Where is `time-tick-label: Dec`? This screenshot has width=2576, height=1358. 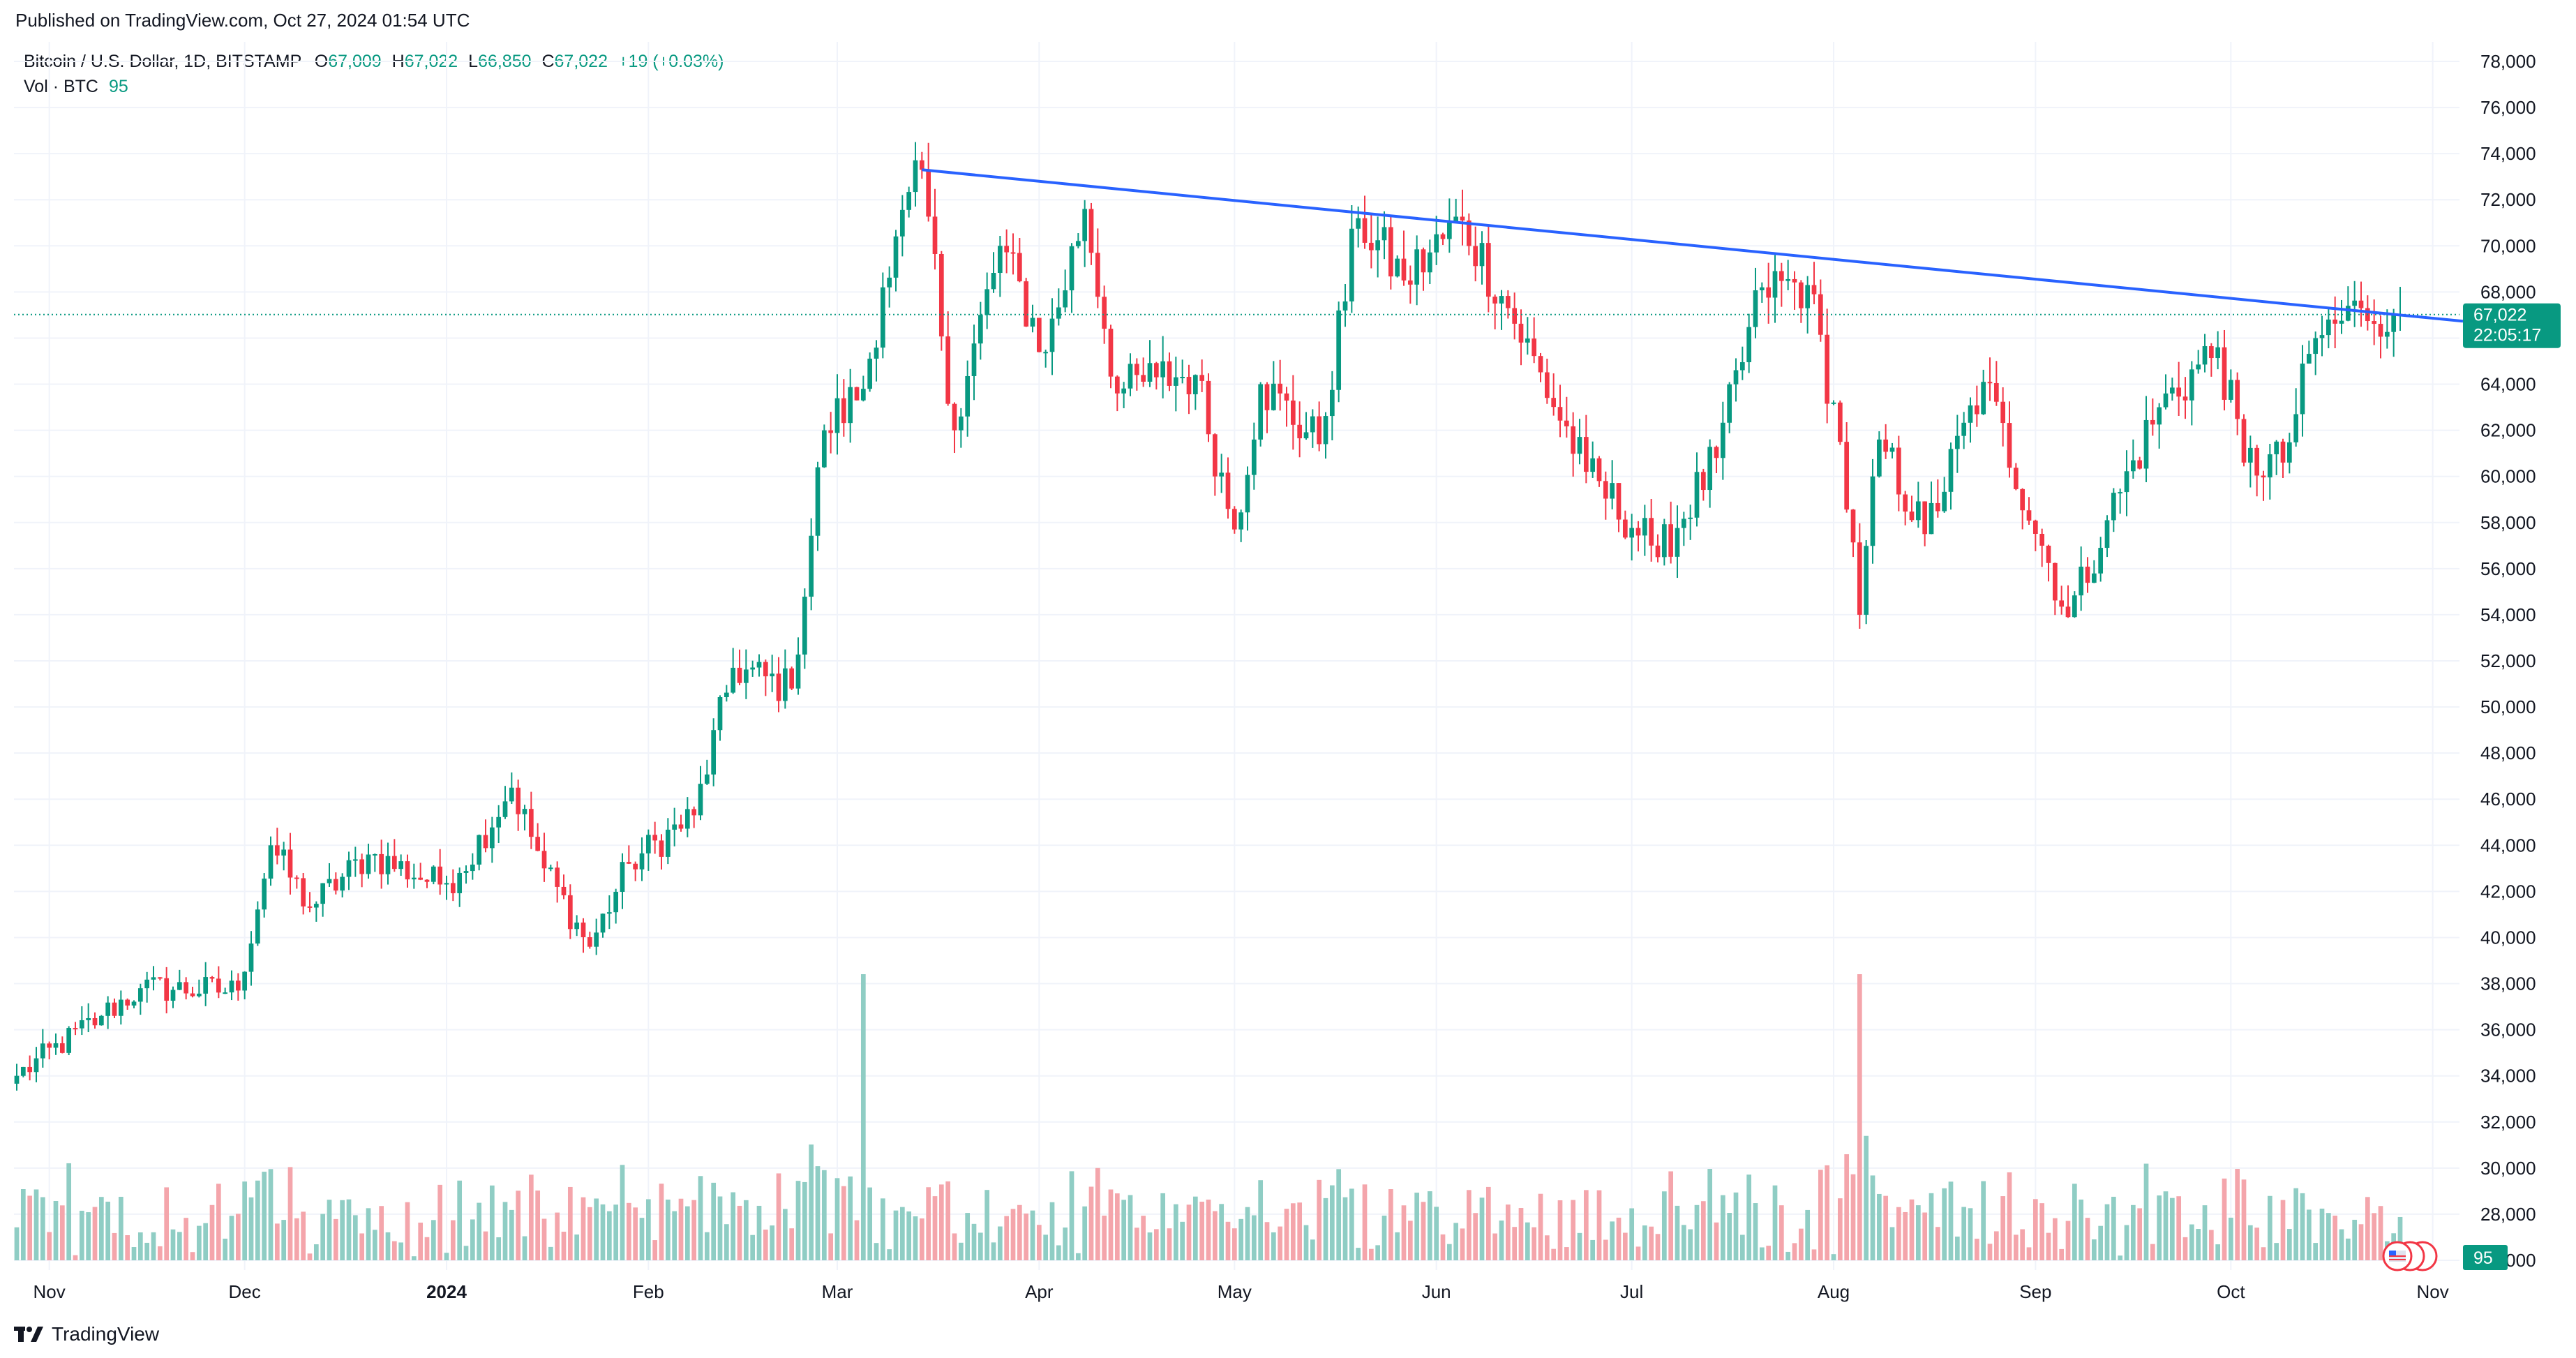 time-tick-label: Dec is located at coordinates (245, 1291).